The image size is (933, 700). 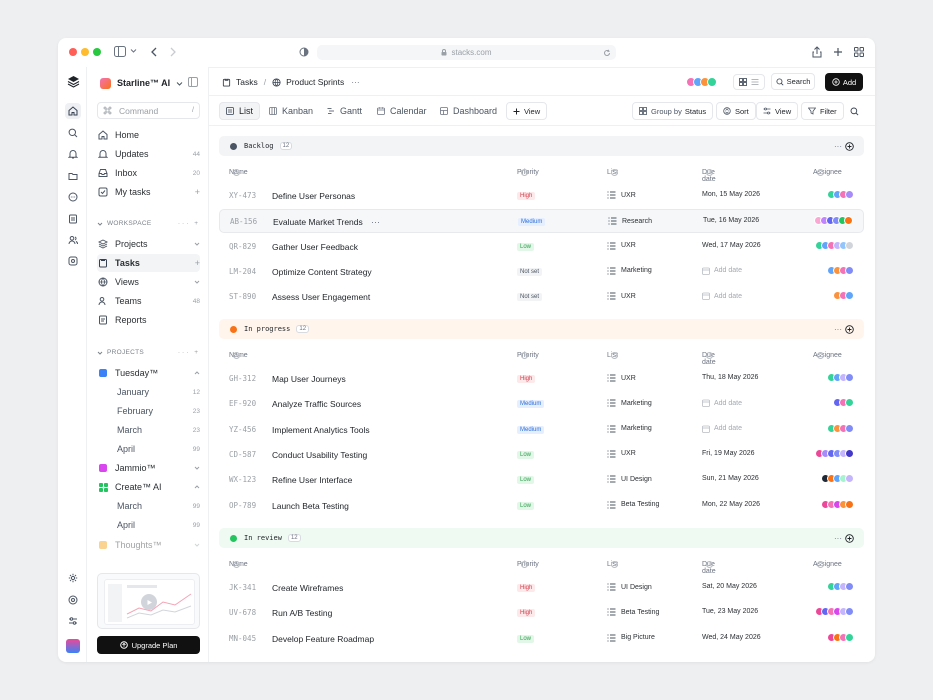 I want to click on app-logo-icon, so click(x=73, y=81).